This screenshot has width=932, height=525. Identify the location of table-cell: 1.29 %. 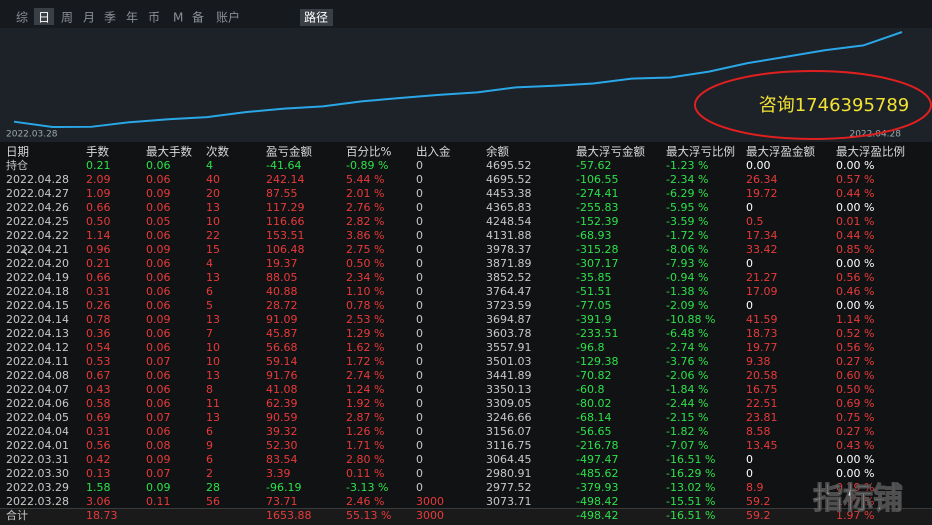
(365, 333).